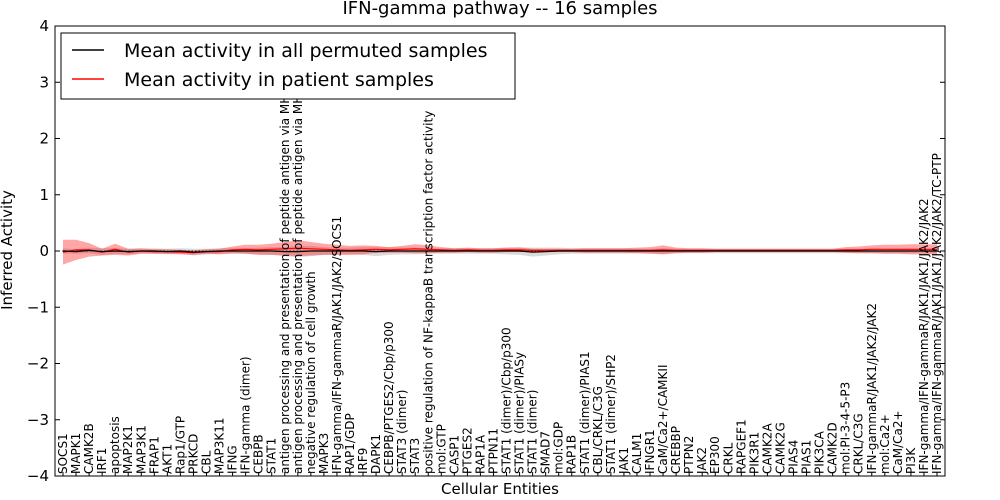 The height and width of the screenshot is (500, 1000). I want to click on x-category-label: RAP1B, so click(572, 454).